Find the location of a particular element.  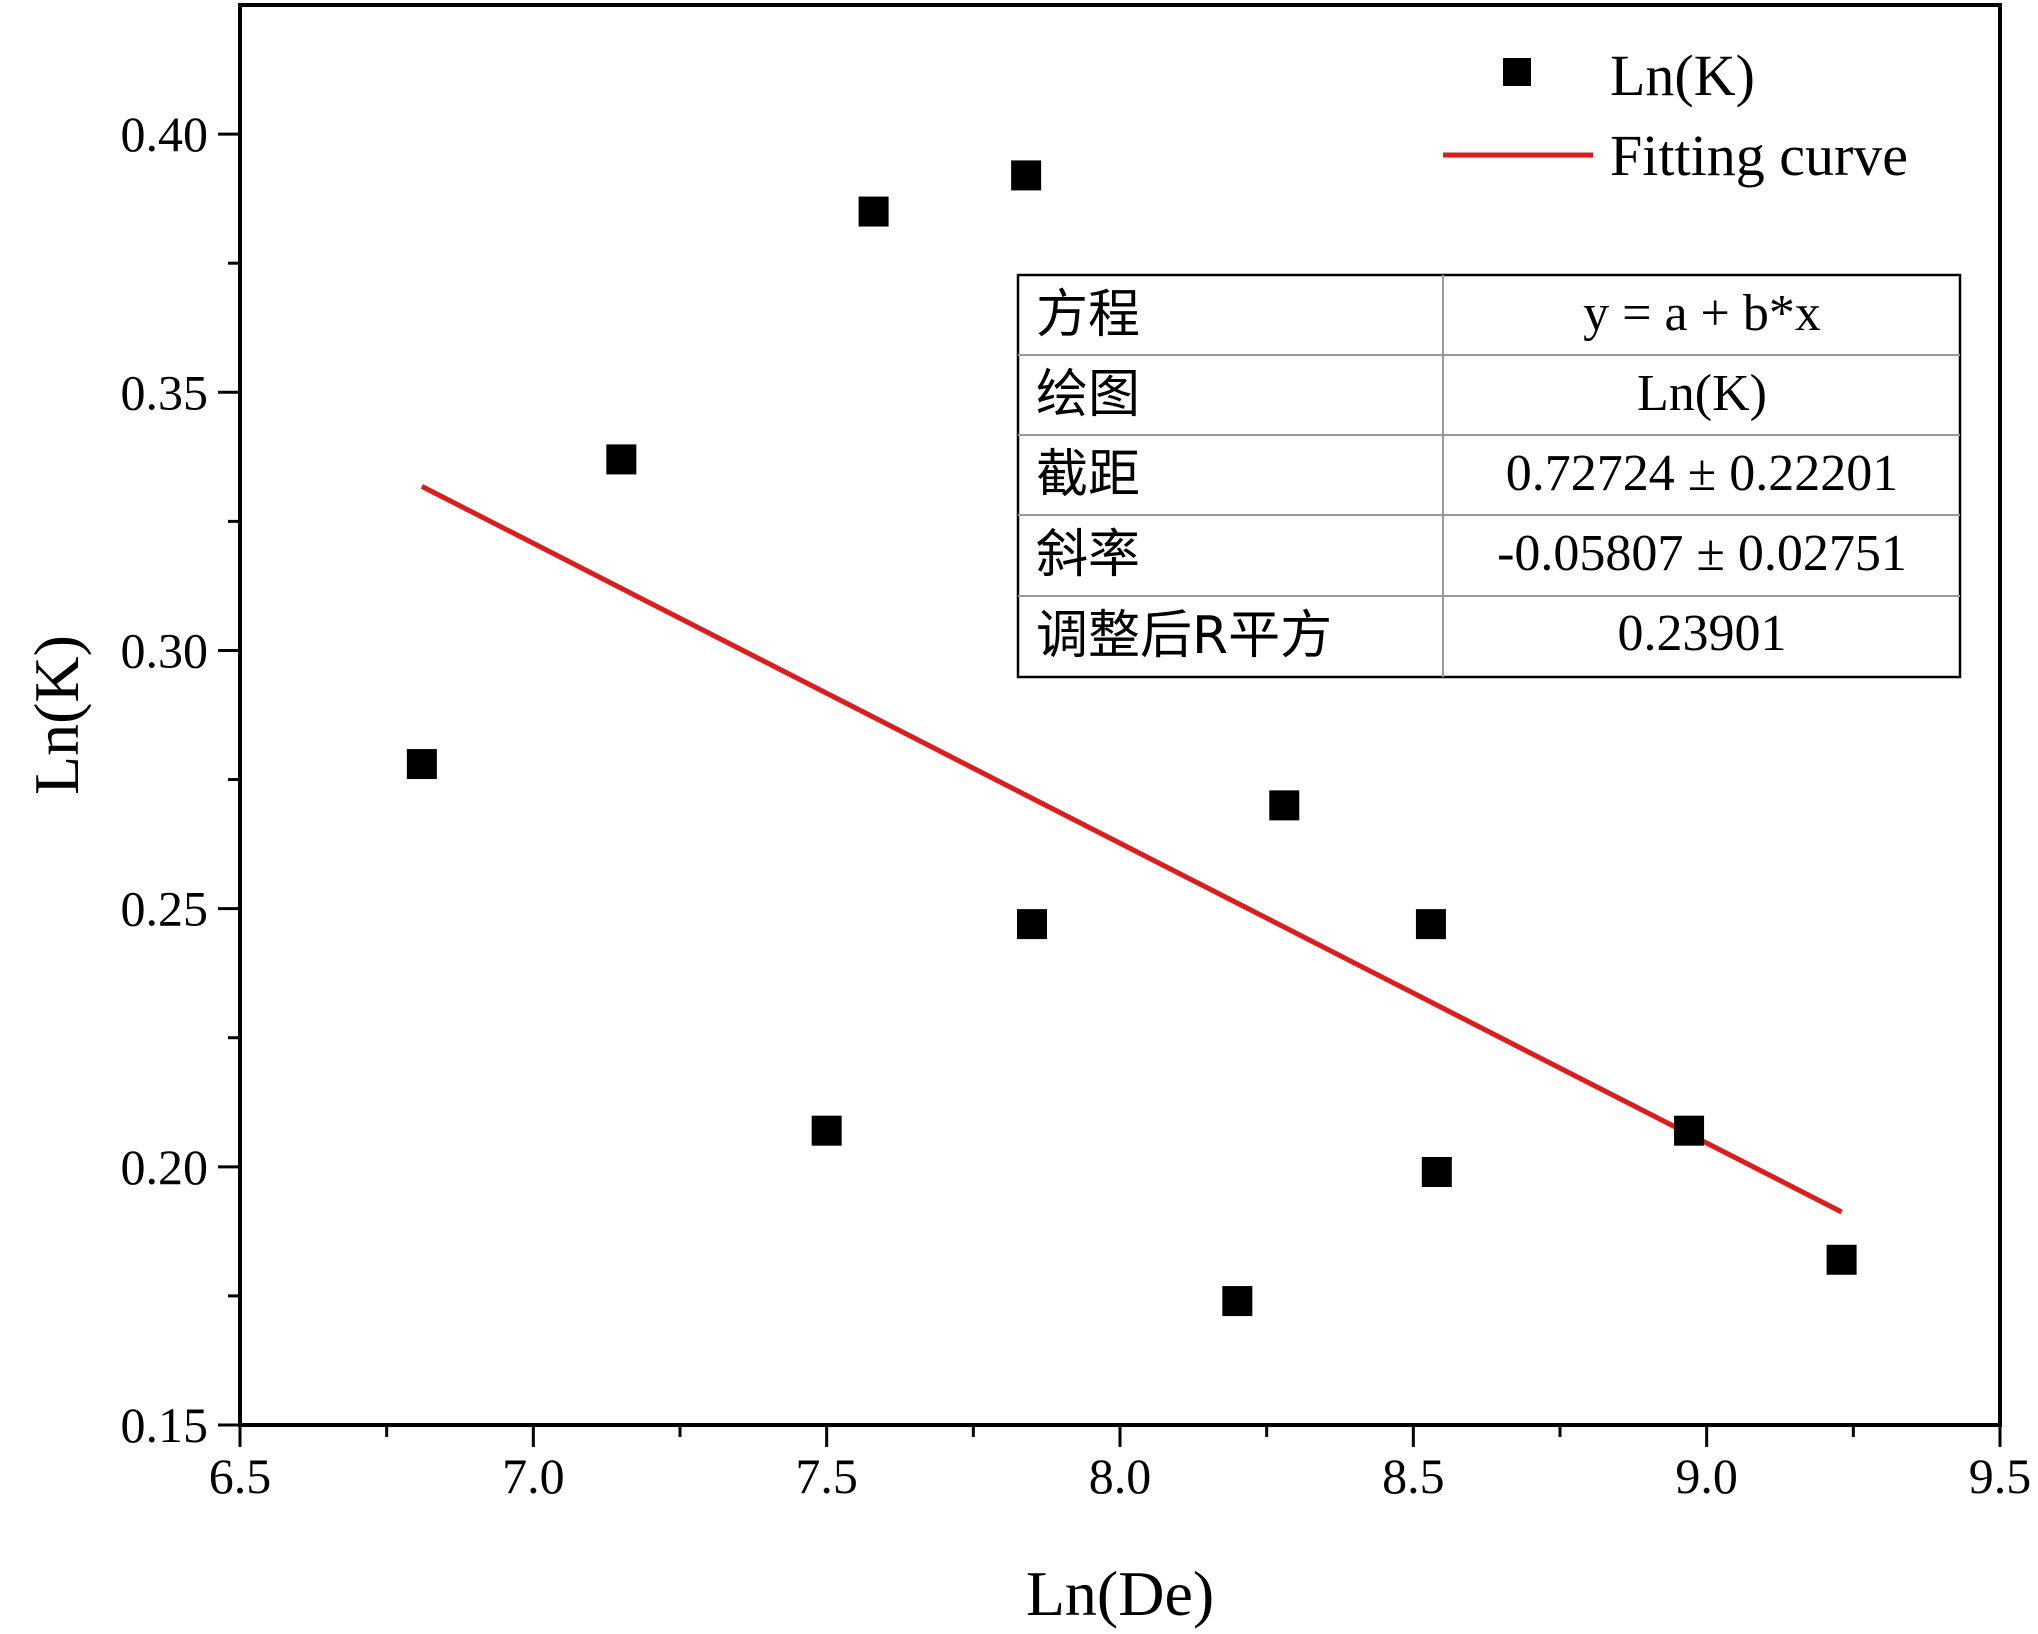

y-tick-label: 0.25 is located at coordinates (165, 909).